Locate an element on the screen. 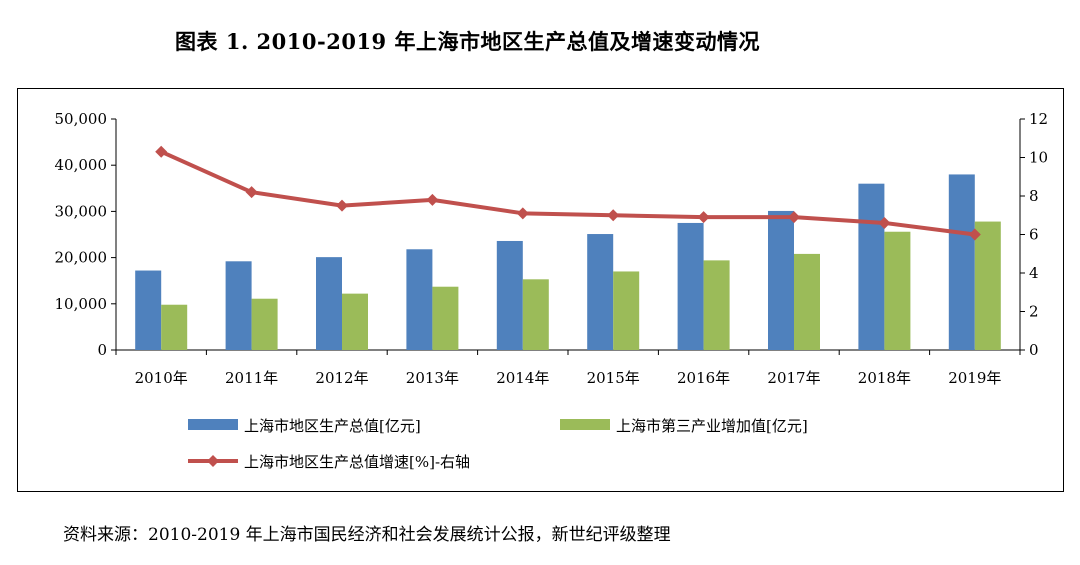 Image resolution: width=1080 pixels, height=565 pixels. y-left-tick-label: 20,000 is located at coordinates (81, 258).